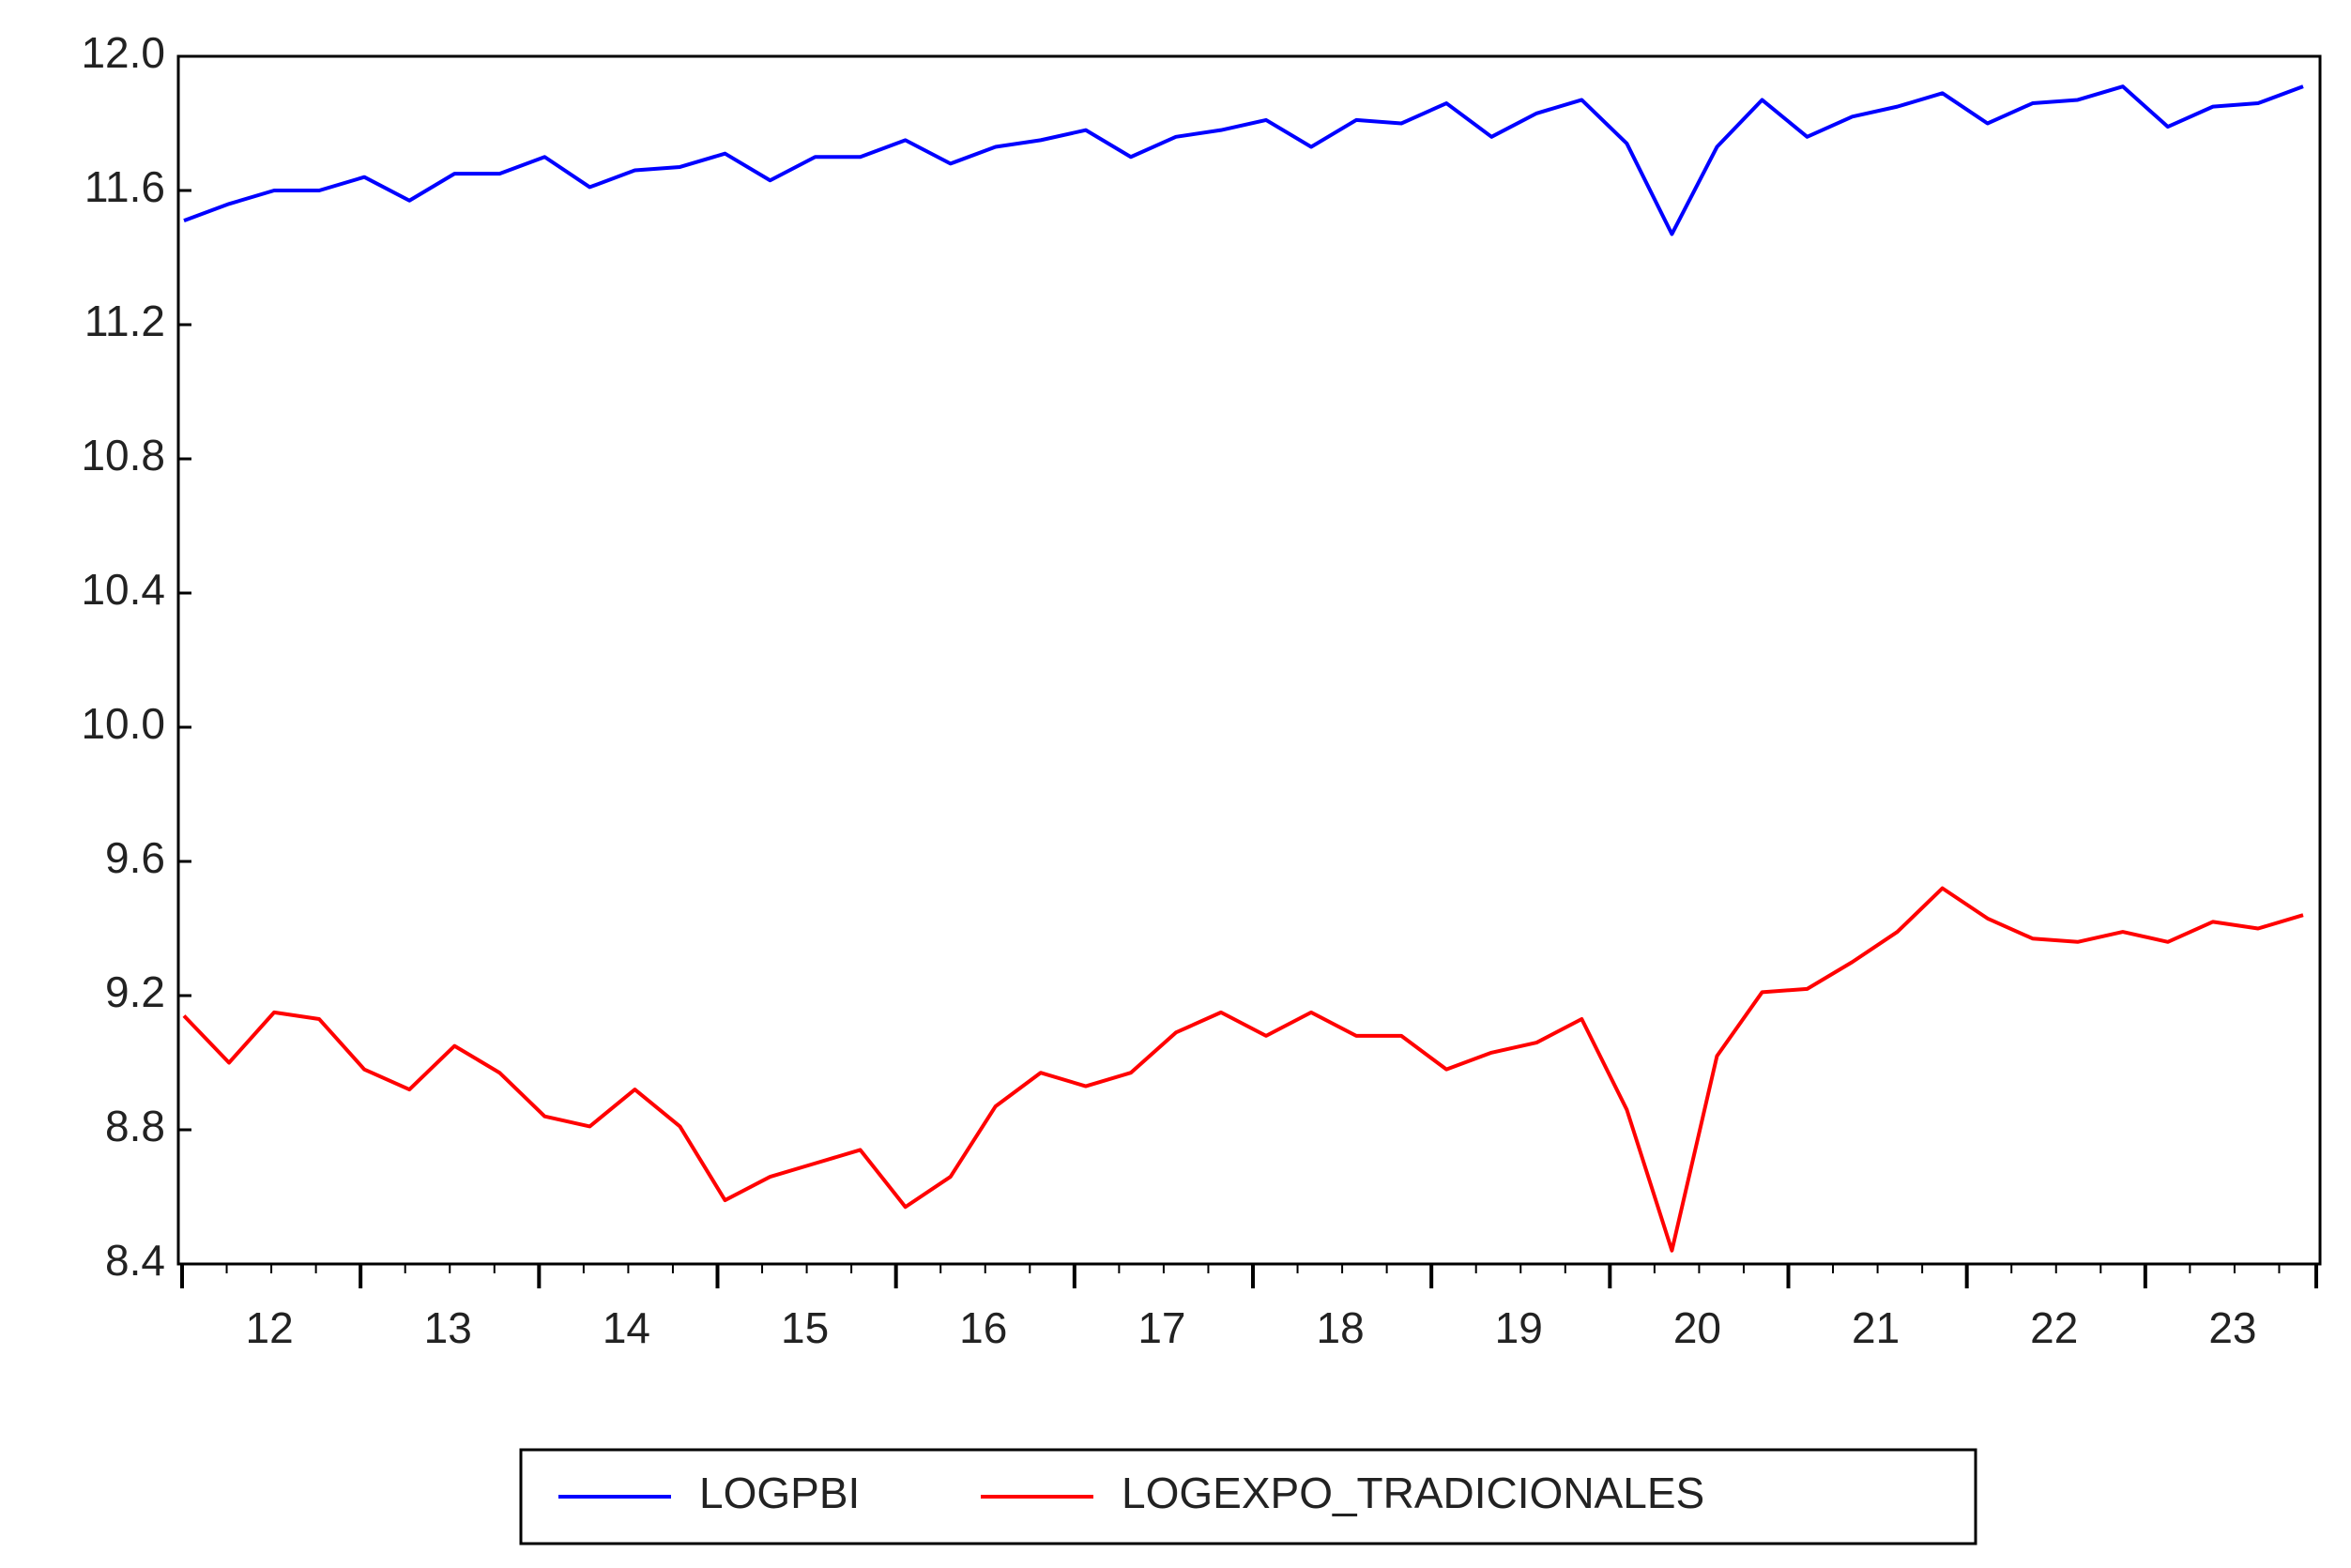 This screenshot has width=2351, height=1568. I want to click on legend-box, so click(1248, 1496).